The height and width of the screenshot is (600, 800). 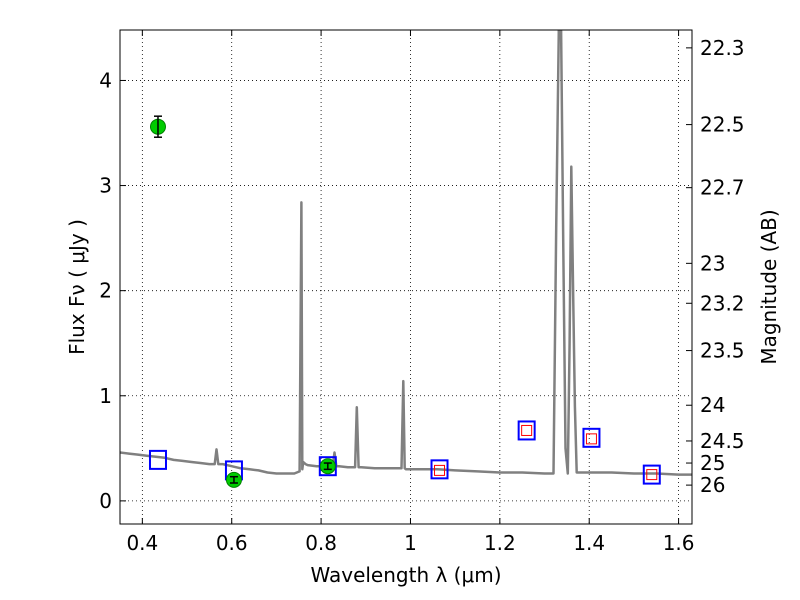 I want to click on right-tick-label: 23.2, so click(x=722, y=303).